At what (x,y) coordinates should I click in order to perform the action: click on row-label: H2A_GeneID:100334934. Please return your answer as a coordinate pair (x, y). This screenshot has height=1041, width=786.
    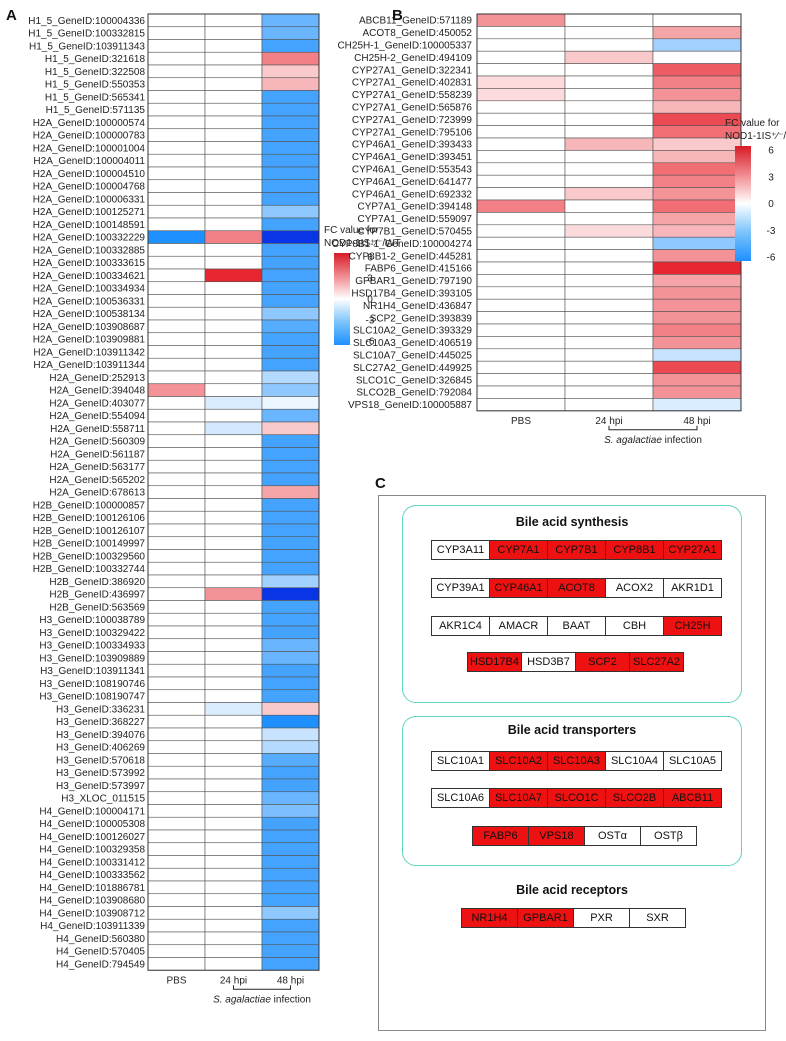
    Looking at the image, I should click on (89, 289).